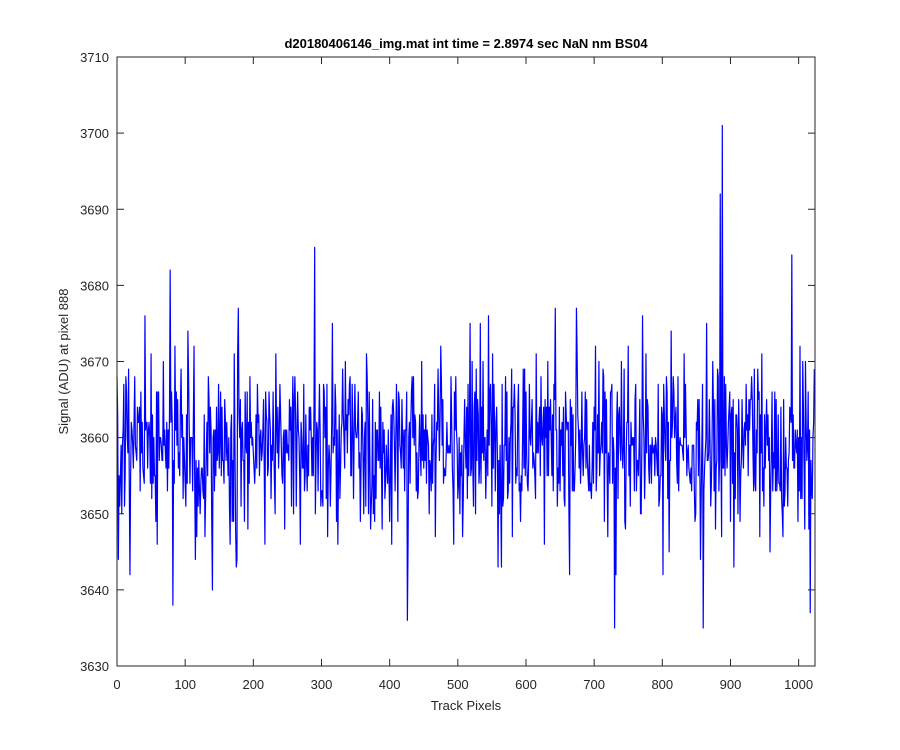 This screenshot has height=750, width=900. What do you see at coordinates (322, 684) in the screenshot?
I see `x-tick-label: 300` at bounding box center [322, 684].